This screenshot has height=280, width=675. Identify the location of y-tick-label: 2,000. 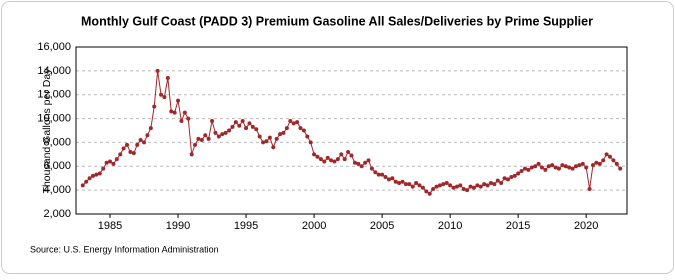
(57, 214).